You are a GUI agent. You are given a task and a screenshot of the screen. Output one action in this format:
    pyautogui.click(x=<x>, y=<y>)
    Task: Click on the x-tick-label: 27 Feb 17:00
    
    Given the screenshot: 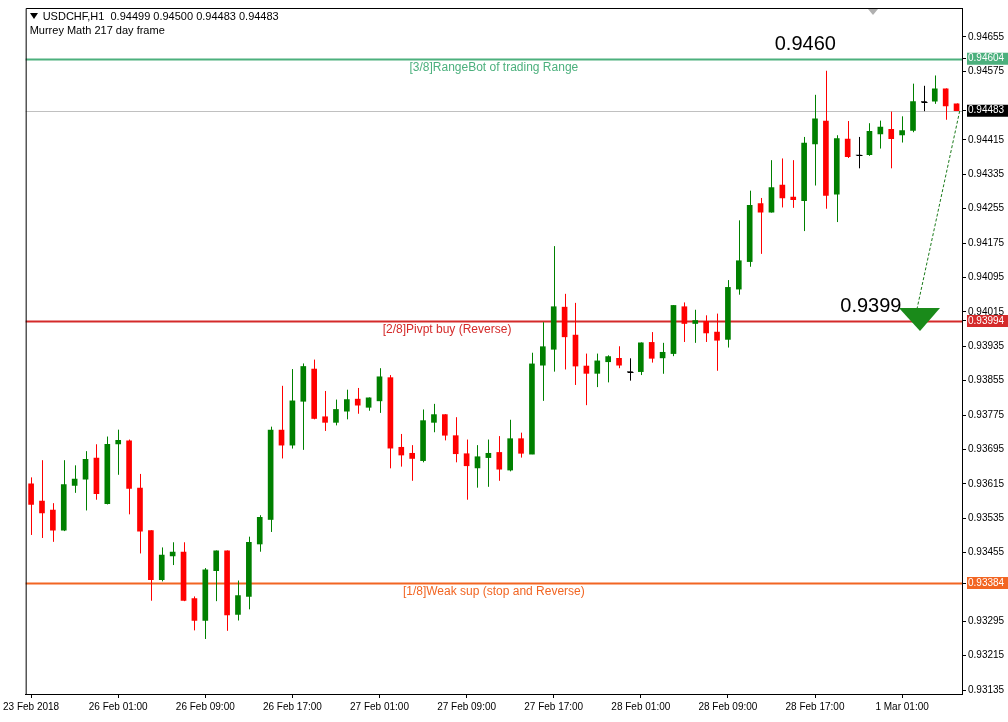 What is the action you would take?
    pyautogui.click(x=554, y=706)
    